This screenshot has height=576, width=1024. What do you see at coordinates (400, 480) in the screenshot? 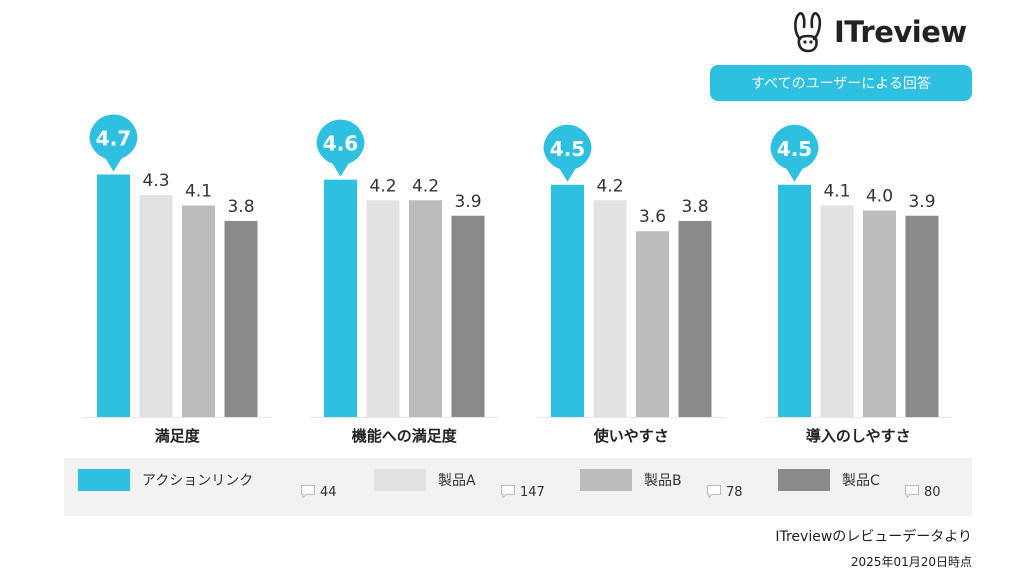
I see `legend-swatch-product-a` at bounding box center [400, 480].